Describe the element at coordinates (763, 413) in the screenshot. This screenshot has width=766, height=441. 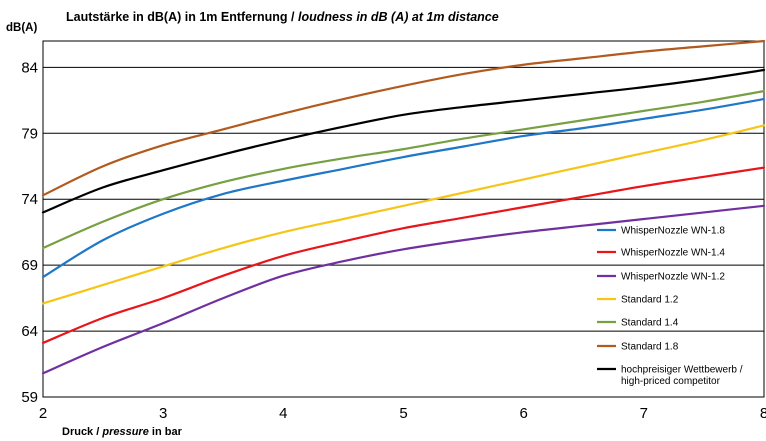
I see `x-tick-label: 8` at that location.